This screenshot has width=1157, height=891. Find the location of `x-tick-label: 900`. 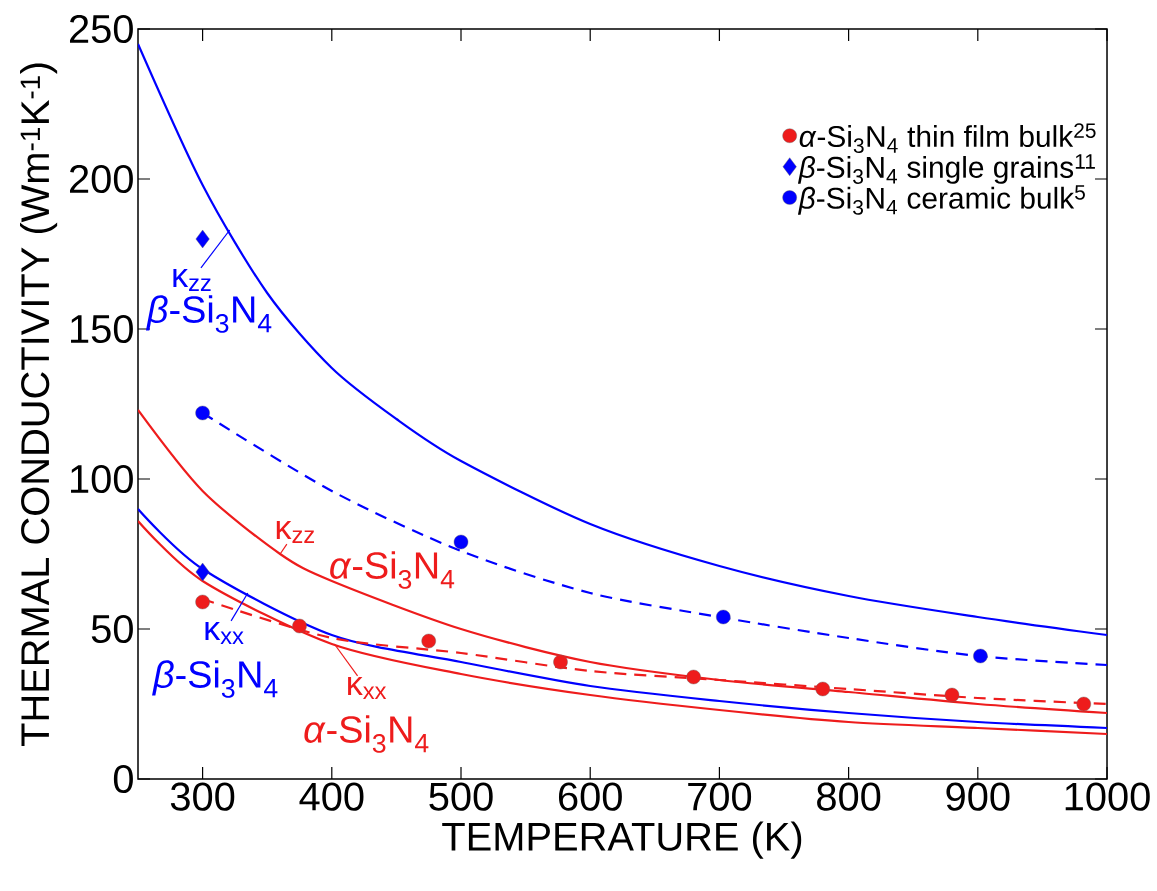

x-tick-label: 900 is located at coordinates (978, 796).